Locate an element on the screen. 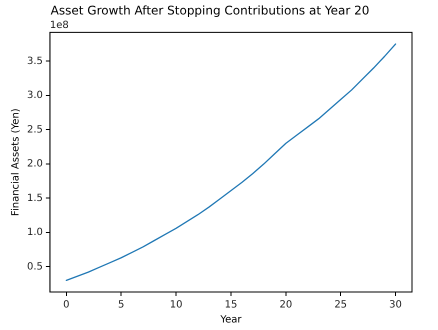  x-tick-label: 5 is located at coordinates (121, 305).